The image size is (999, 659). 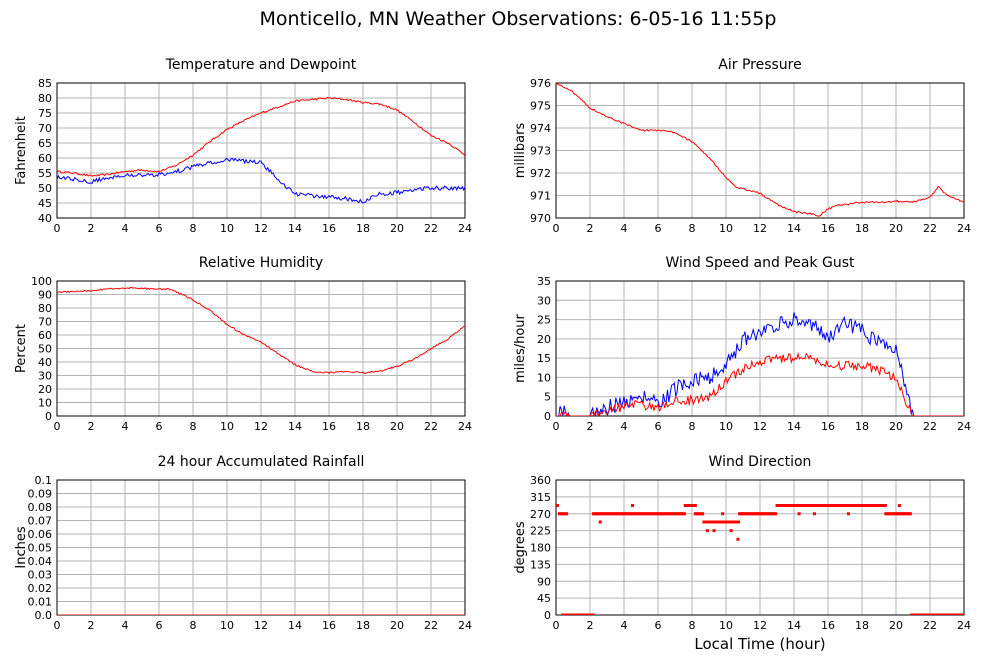 What do you see at coordinates (540, 218) in the screenshot?
I see `y-tick-label: 970` at bounding box center [540, 218].